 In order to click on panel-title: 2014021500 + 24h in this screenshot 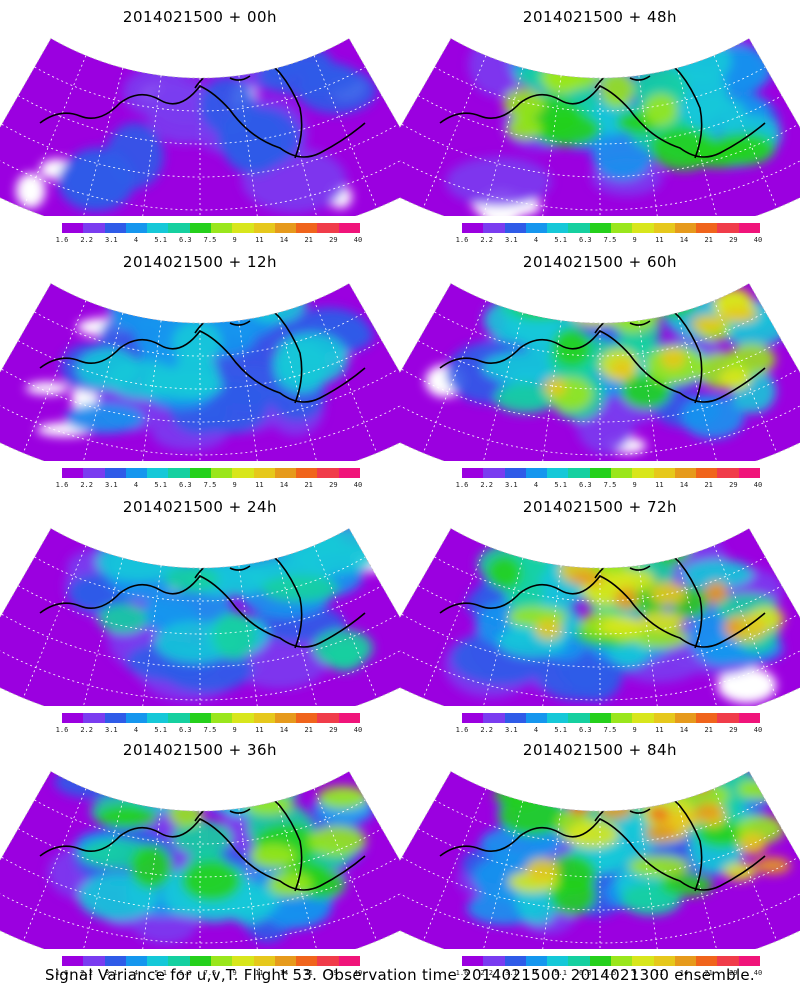, I will do `click(200, 507)`.